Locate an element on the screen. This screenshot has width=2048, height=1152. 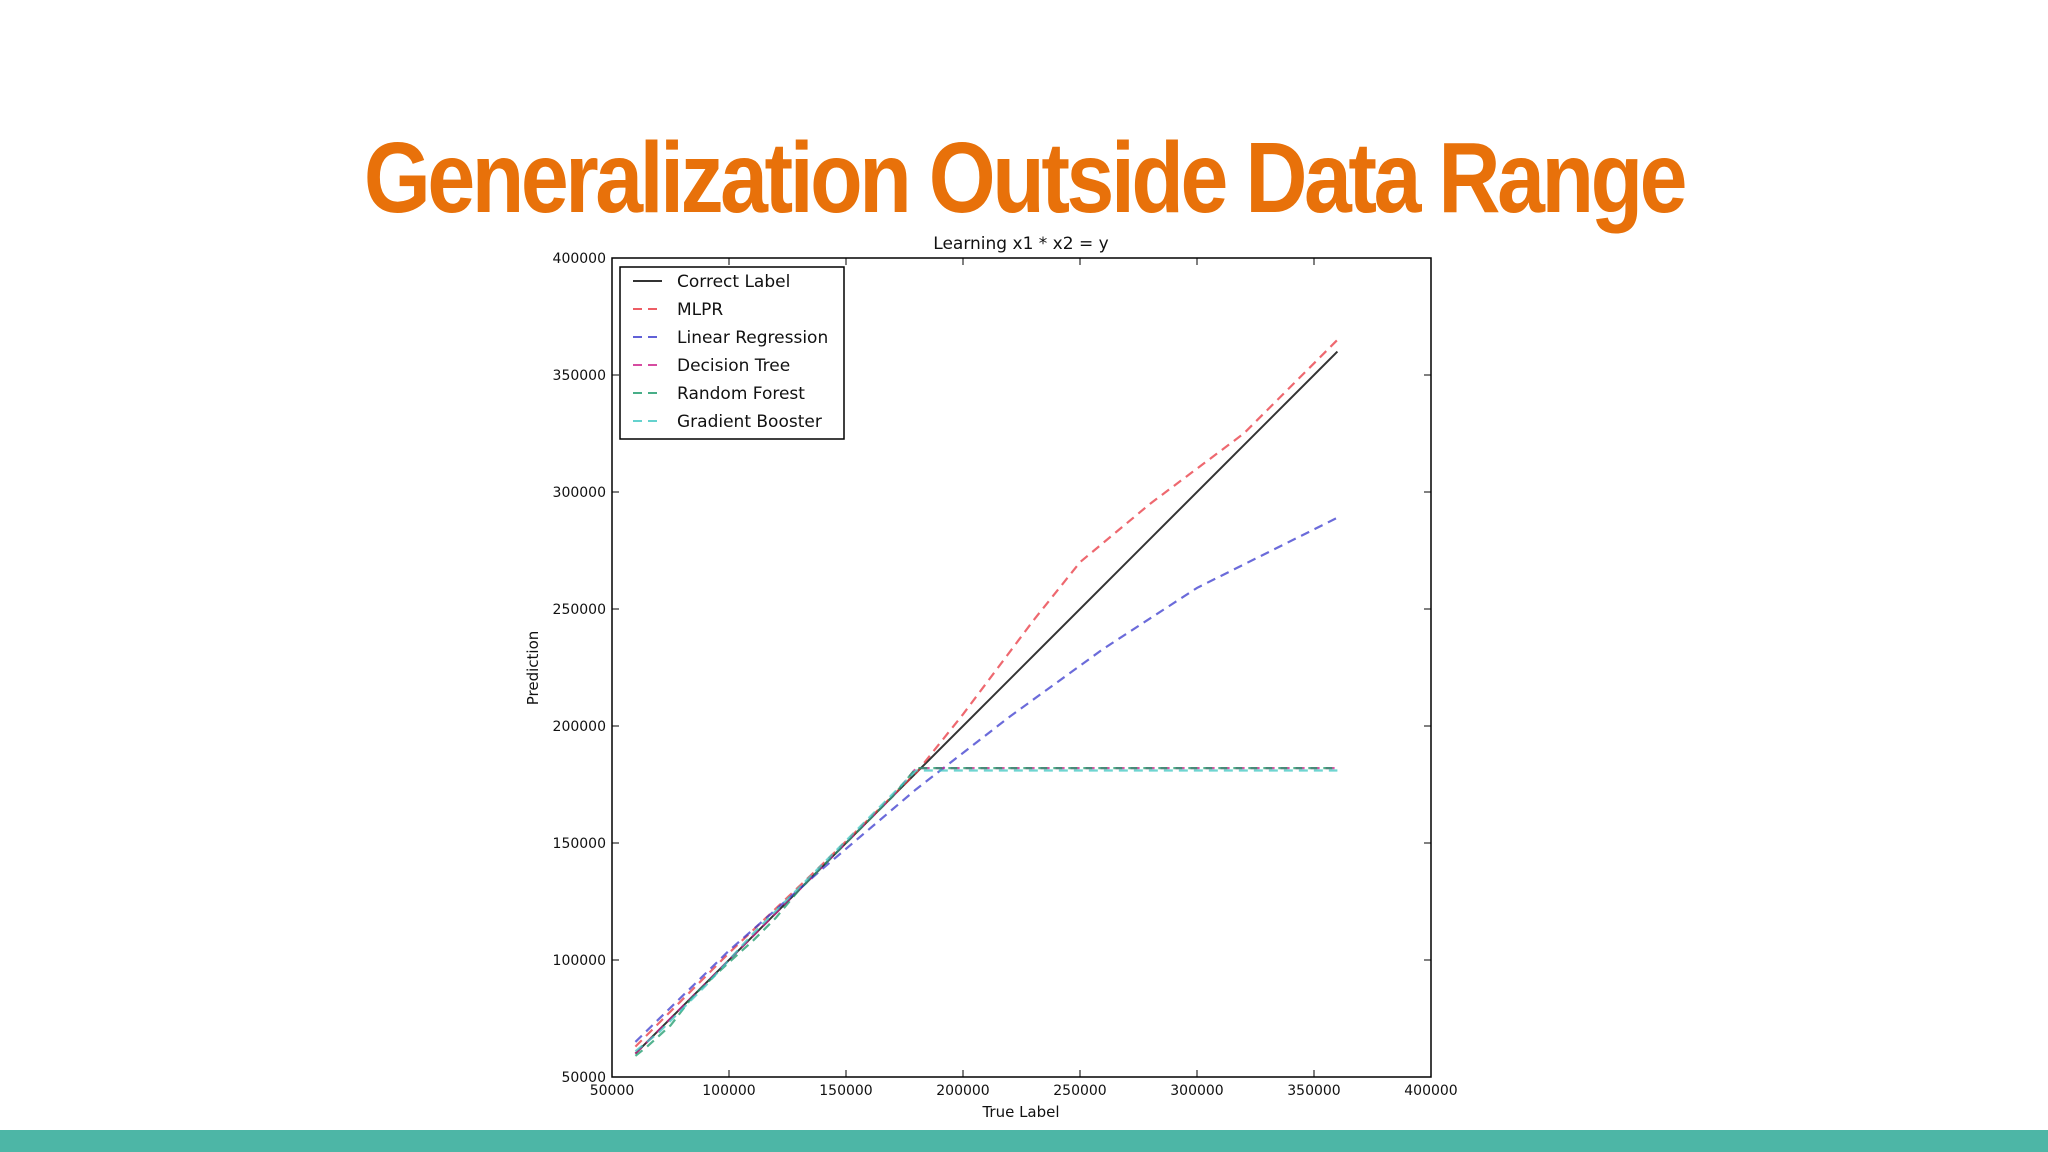
footer-bar is located at coordinates (1024, 1141).